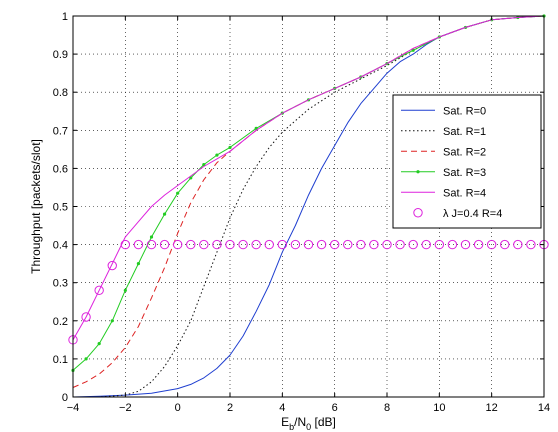  I want to click on y-tick-label: 0.1, so click(60, 360).